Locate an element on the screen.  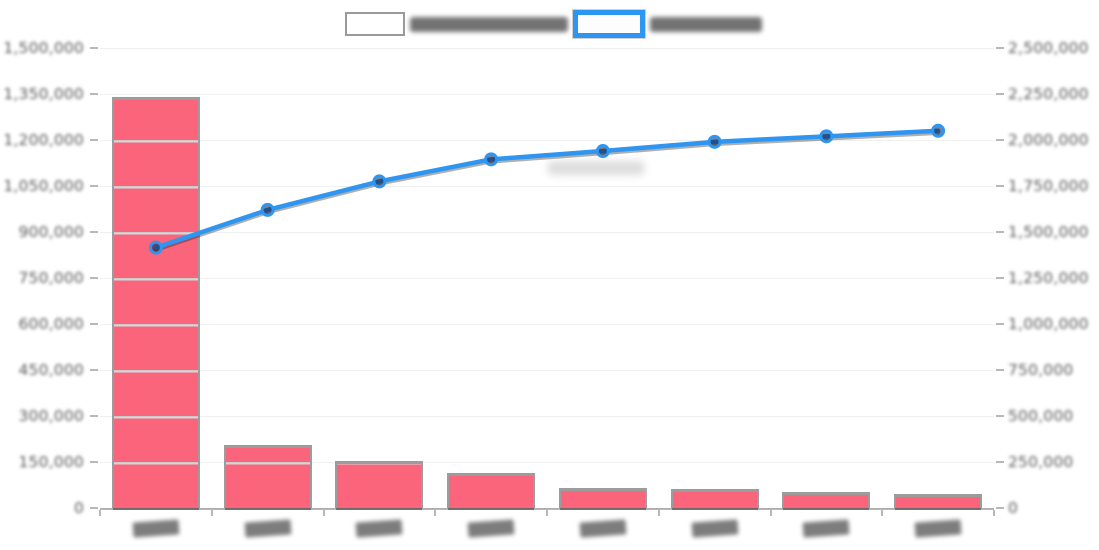
left-axis-tick-label: 600,000 is located at coordinates (51, 324).